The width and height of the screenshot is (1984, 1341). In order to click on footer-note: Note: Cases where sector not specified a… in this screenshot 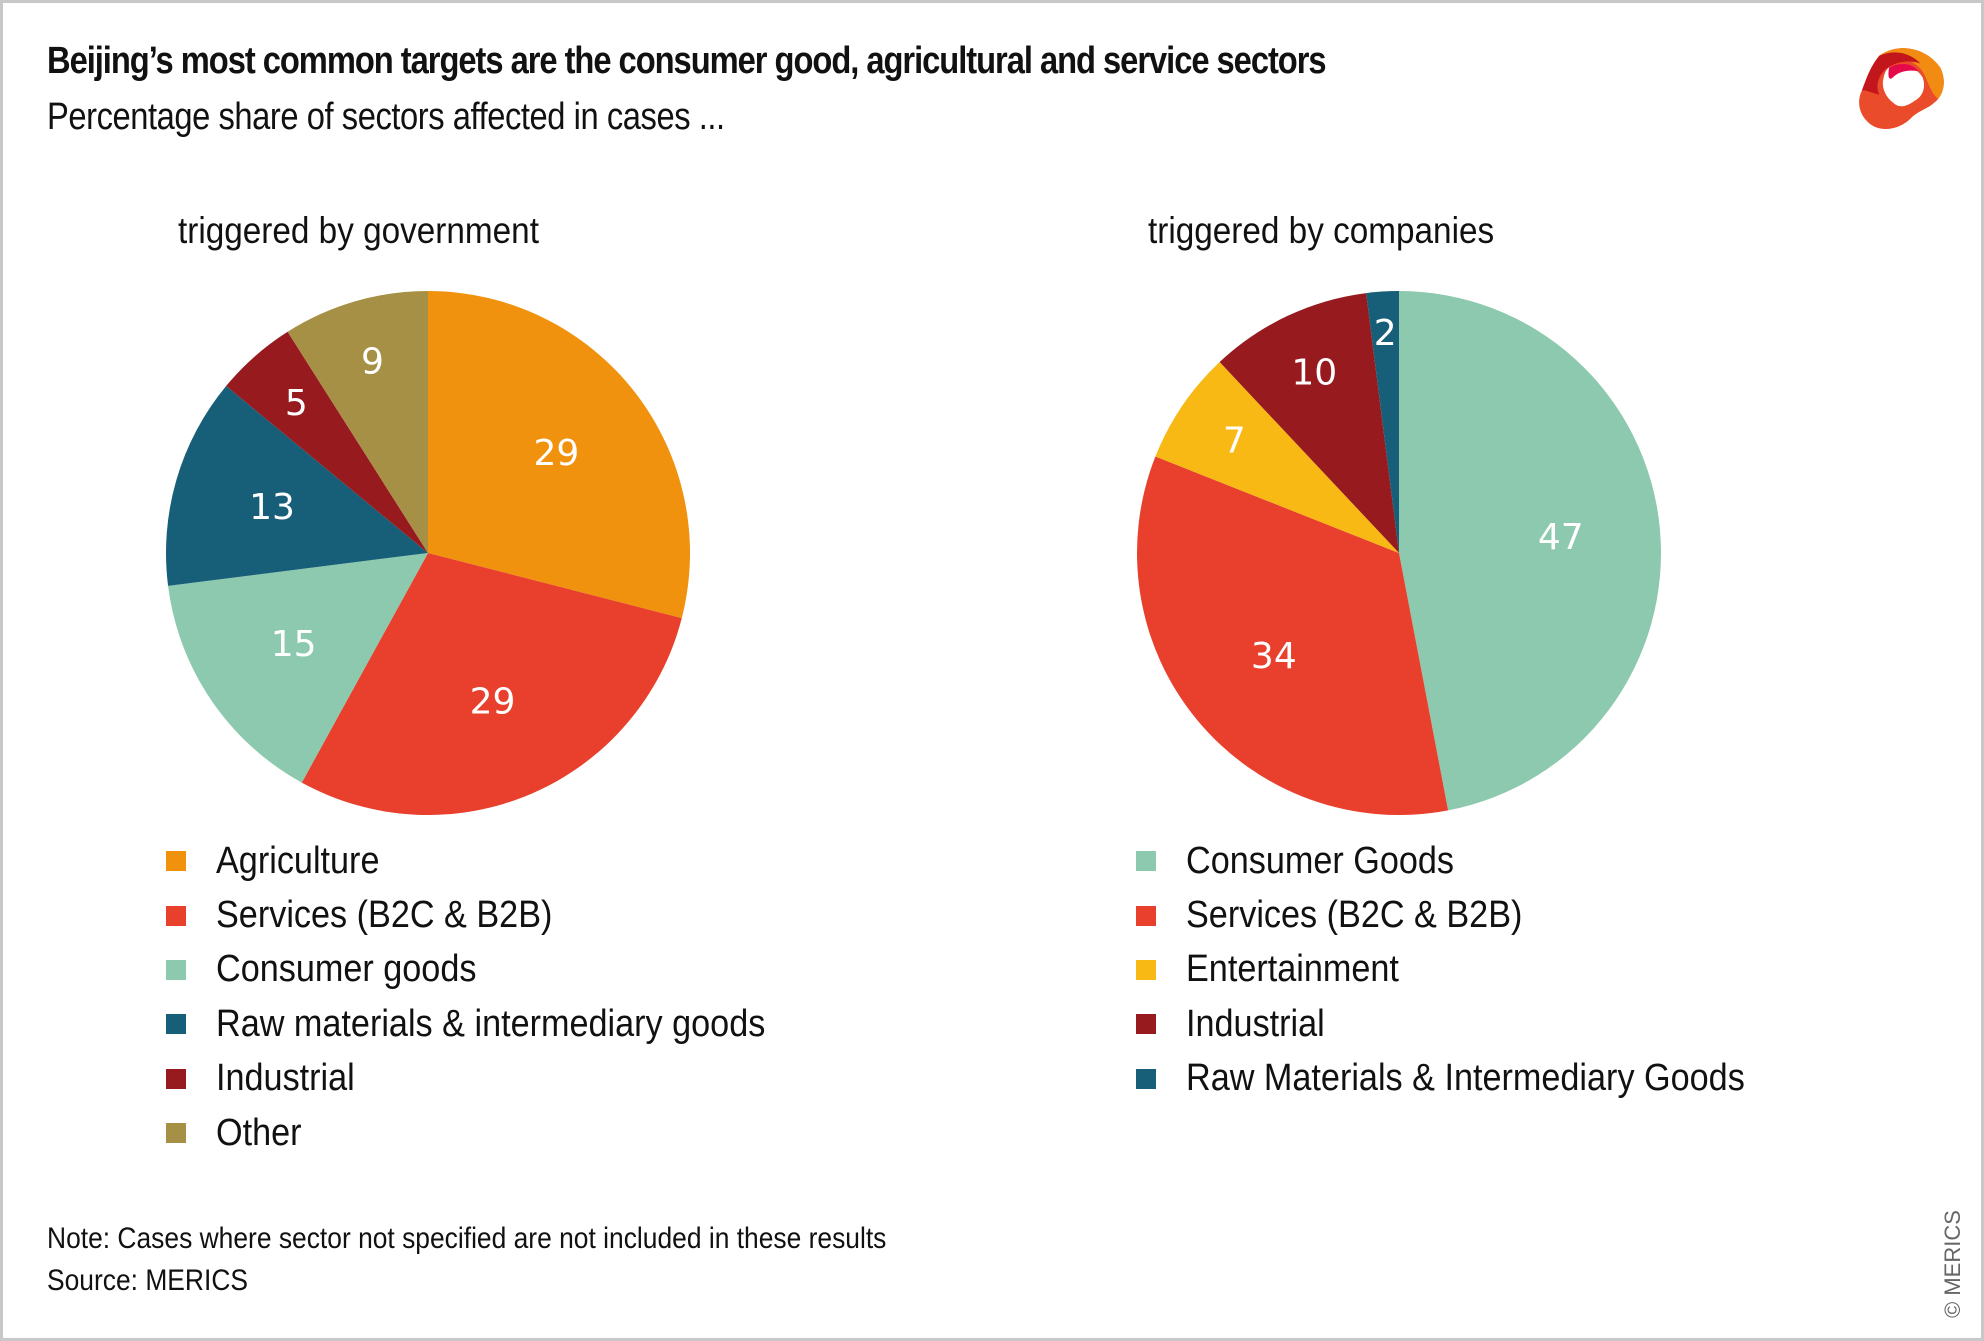, I will do `click(467, 1238)`.